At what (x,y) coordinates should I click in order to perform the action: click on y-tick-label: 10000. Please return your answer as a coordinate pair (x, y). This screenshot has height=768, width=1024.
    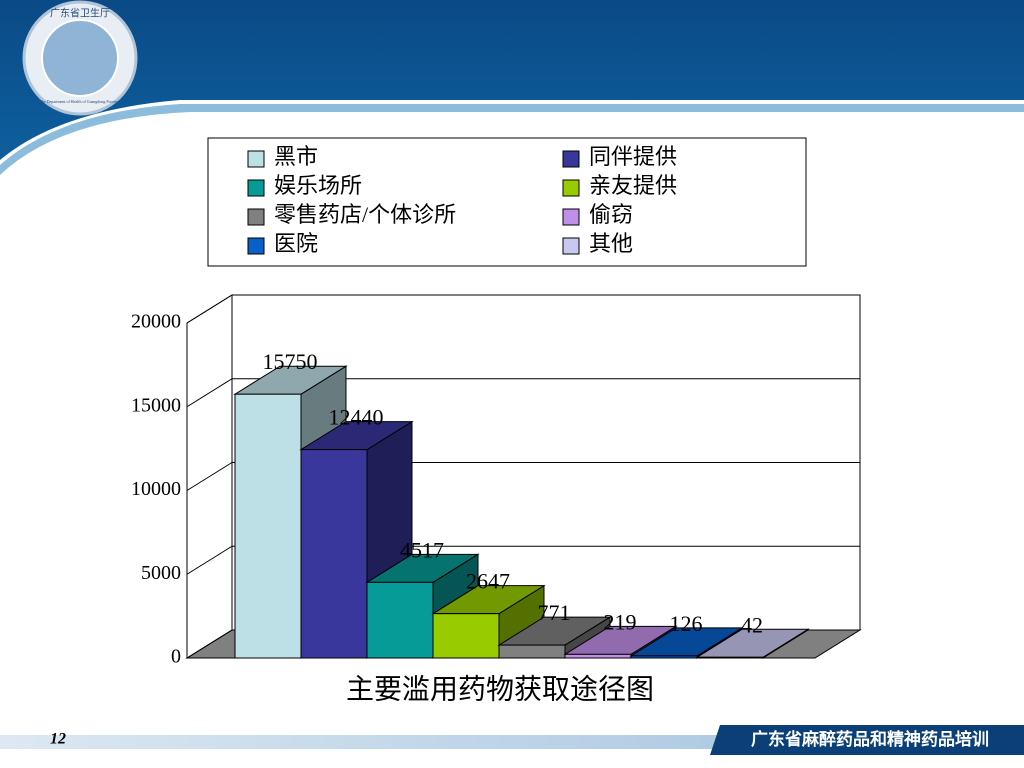
    Looking at the image, I should click on (156, 489).